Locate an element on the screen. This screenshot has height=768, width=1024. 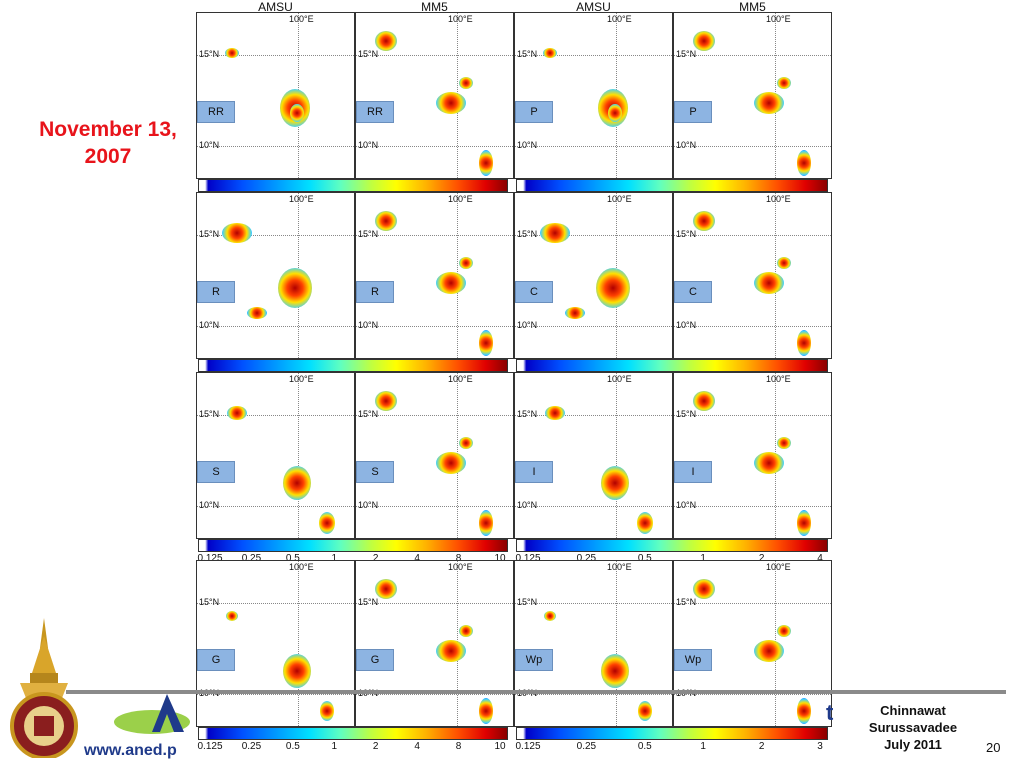
map-panel-r3-c4: 100°E 15°N 10°N I is located at coordinates (752, 455).